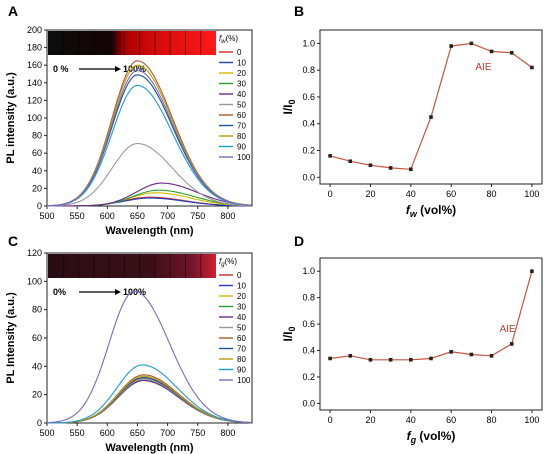  I want to click on y-tick-label: 40, so click(37, 171).